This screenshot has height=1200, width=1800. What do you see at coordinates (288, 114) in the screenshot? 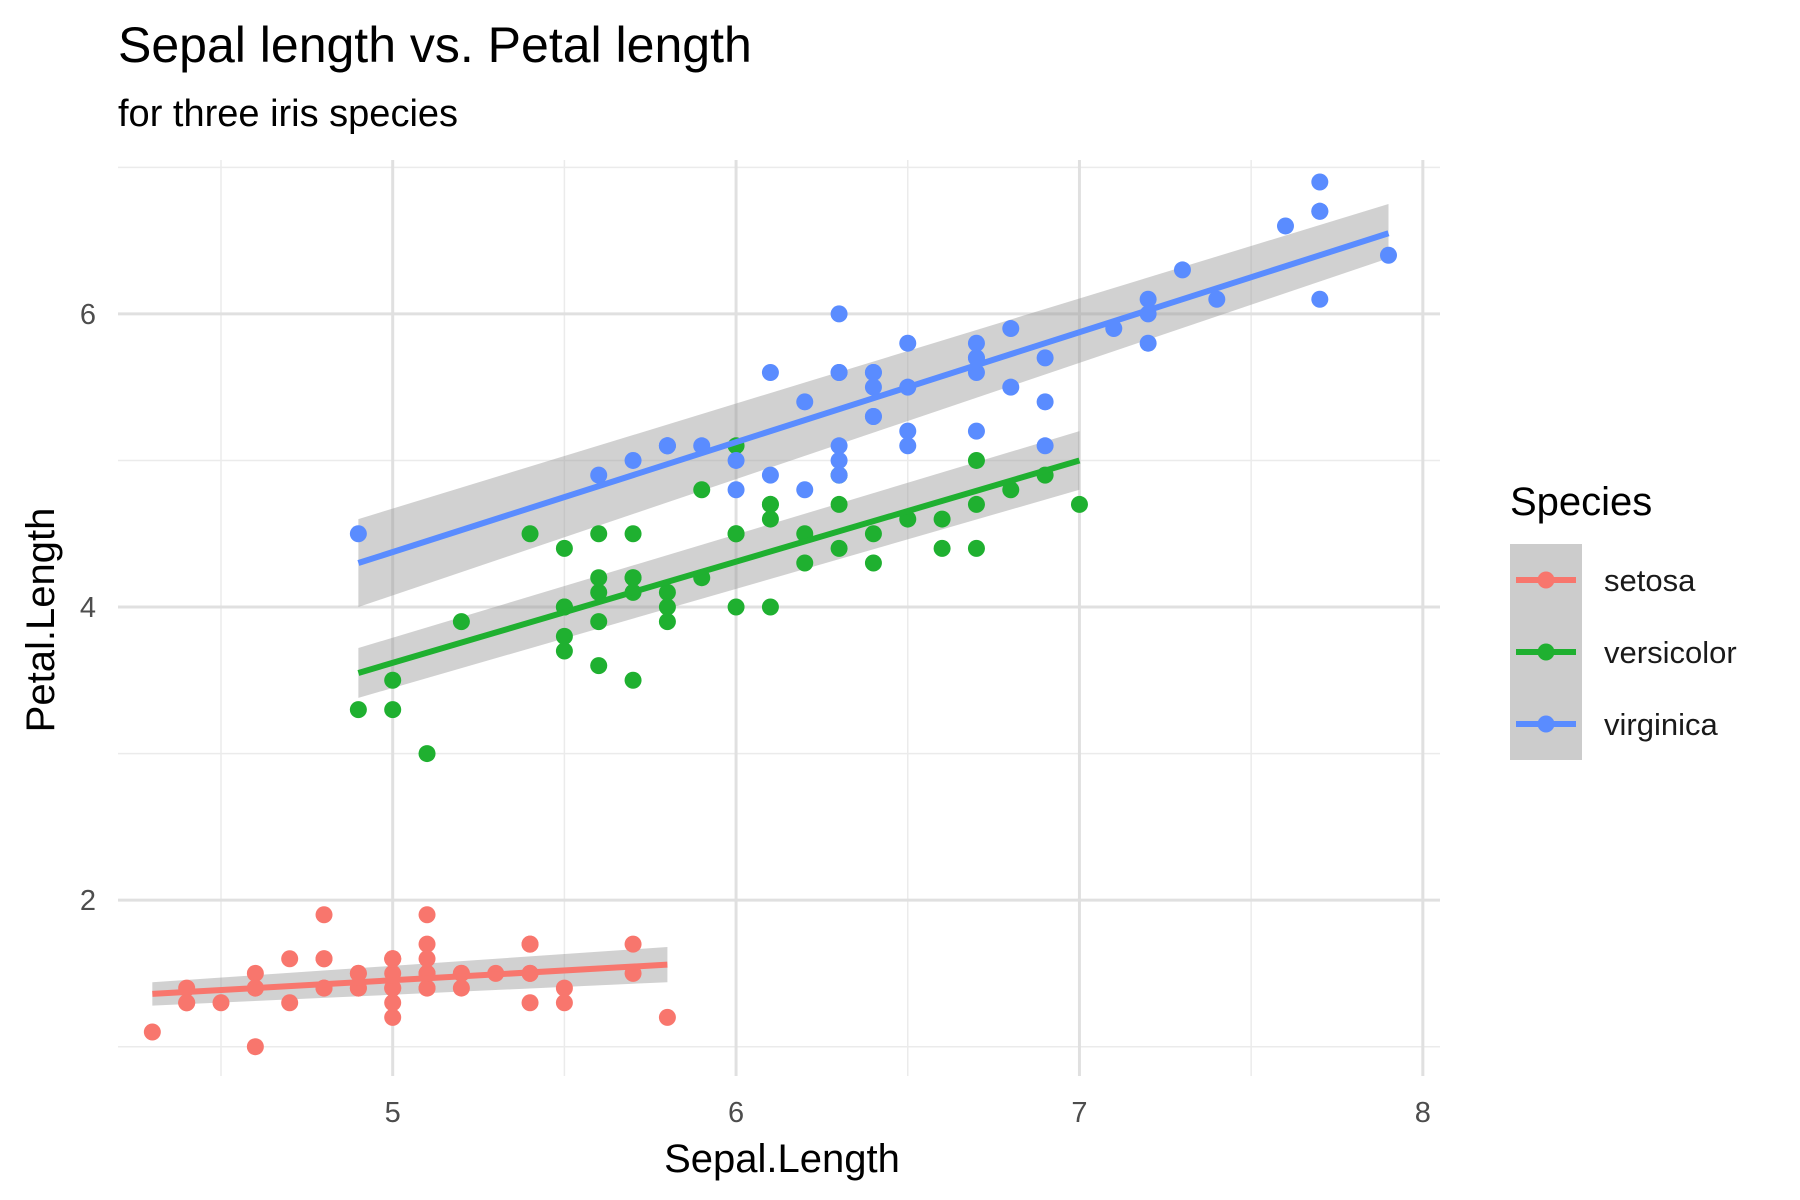
I see `chart-subtitle: for three iris species` at bounding box center [288, 114].